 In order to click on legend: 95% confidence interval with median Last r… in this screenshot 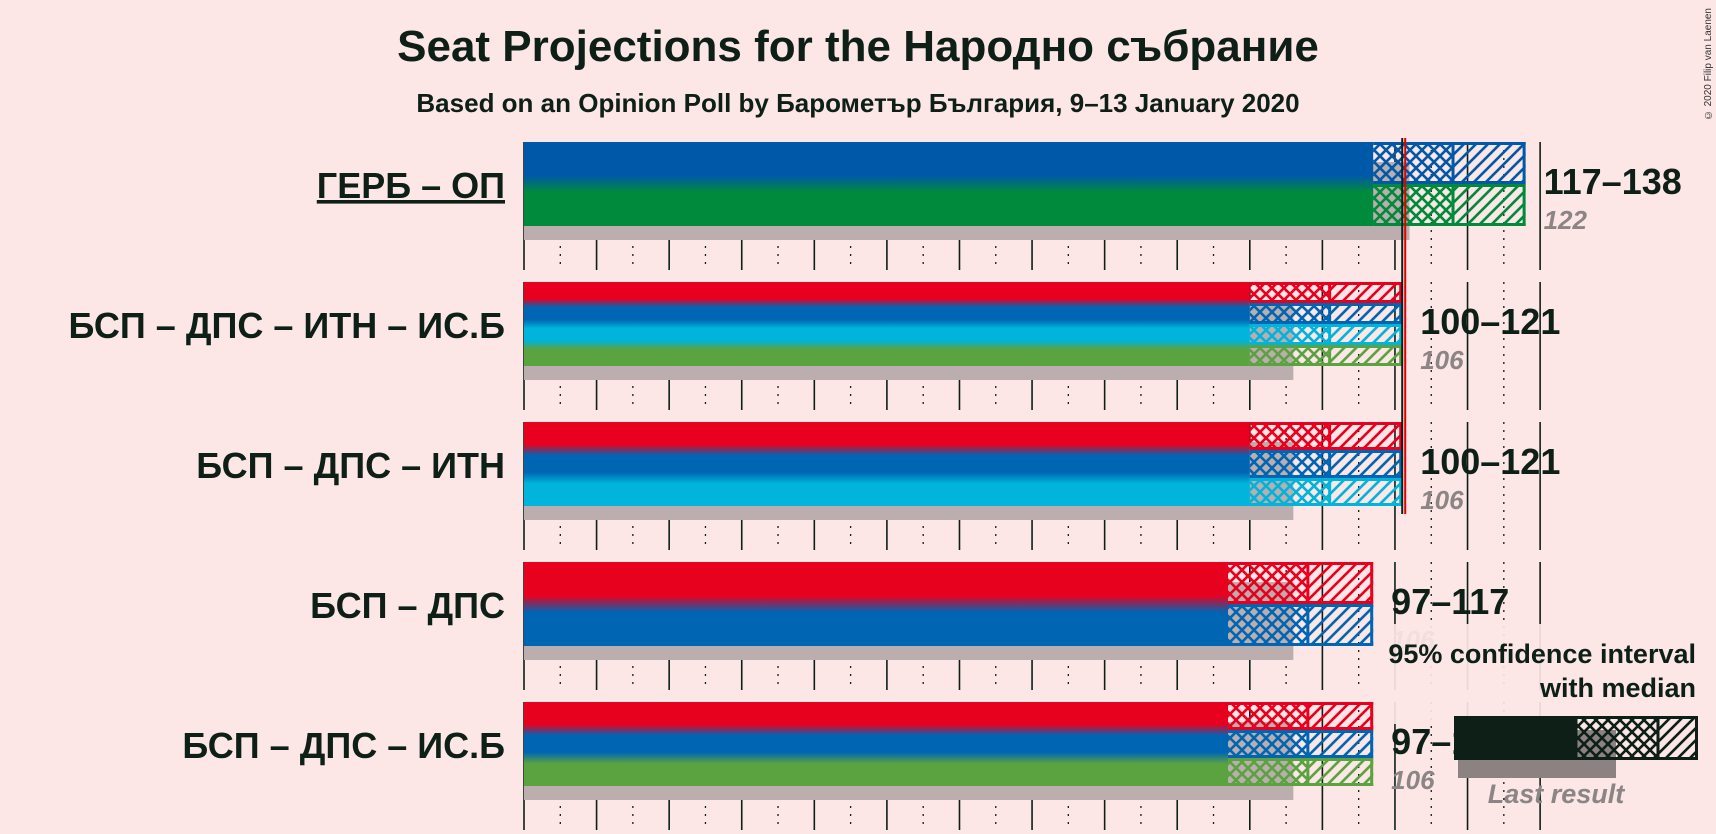, I will do `click(1544, 716)`.